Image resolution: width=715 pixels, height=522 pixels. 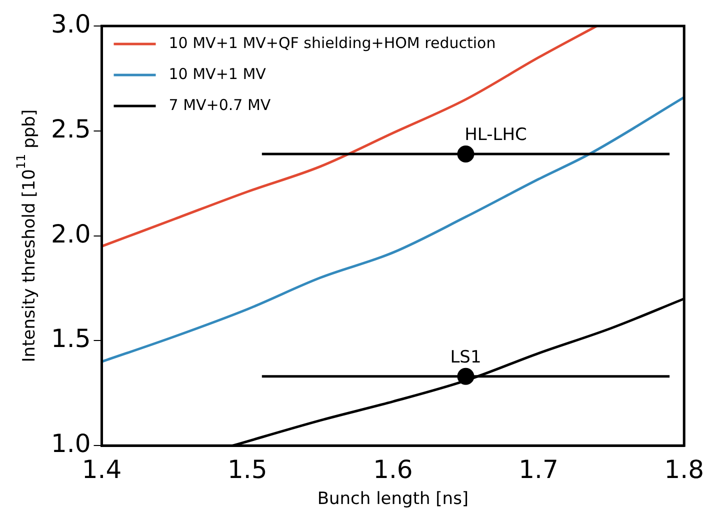 What do you see at coordinates (247, 469) in the screenshot?
I see `x-tick-label: 1.5` at bounding box center [247, 469].